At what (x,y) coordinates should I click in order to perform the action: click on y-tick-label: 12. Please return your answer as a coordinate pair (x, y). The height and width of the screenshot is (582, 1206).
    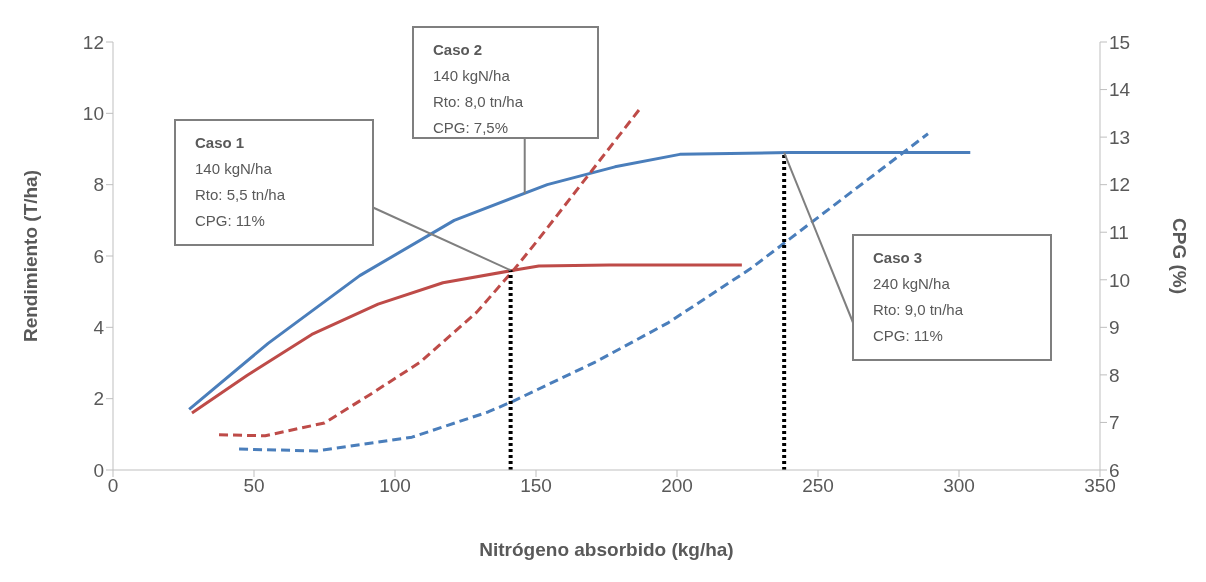
    Looking at the image, I should click on (93, 42).